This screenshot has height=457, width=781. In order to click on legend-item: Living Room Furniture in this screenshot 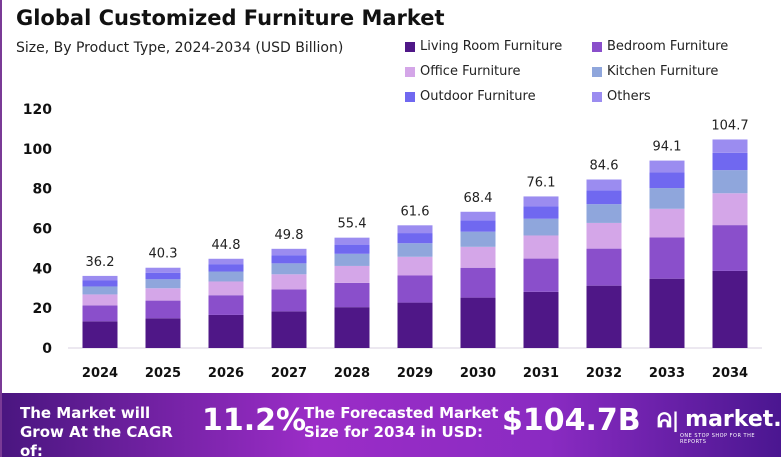, I will do `click(483, 46)`.